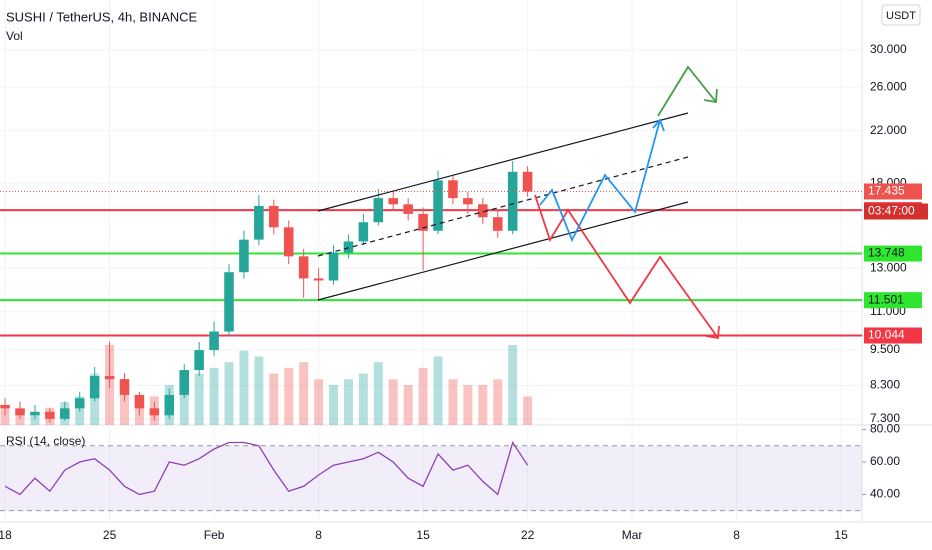 The image size is (932, 550). Describe the element at coordinates (503, 162) in the screenshot. I see `channel-upper` at that location.